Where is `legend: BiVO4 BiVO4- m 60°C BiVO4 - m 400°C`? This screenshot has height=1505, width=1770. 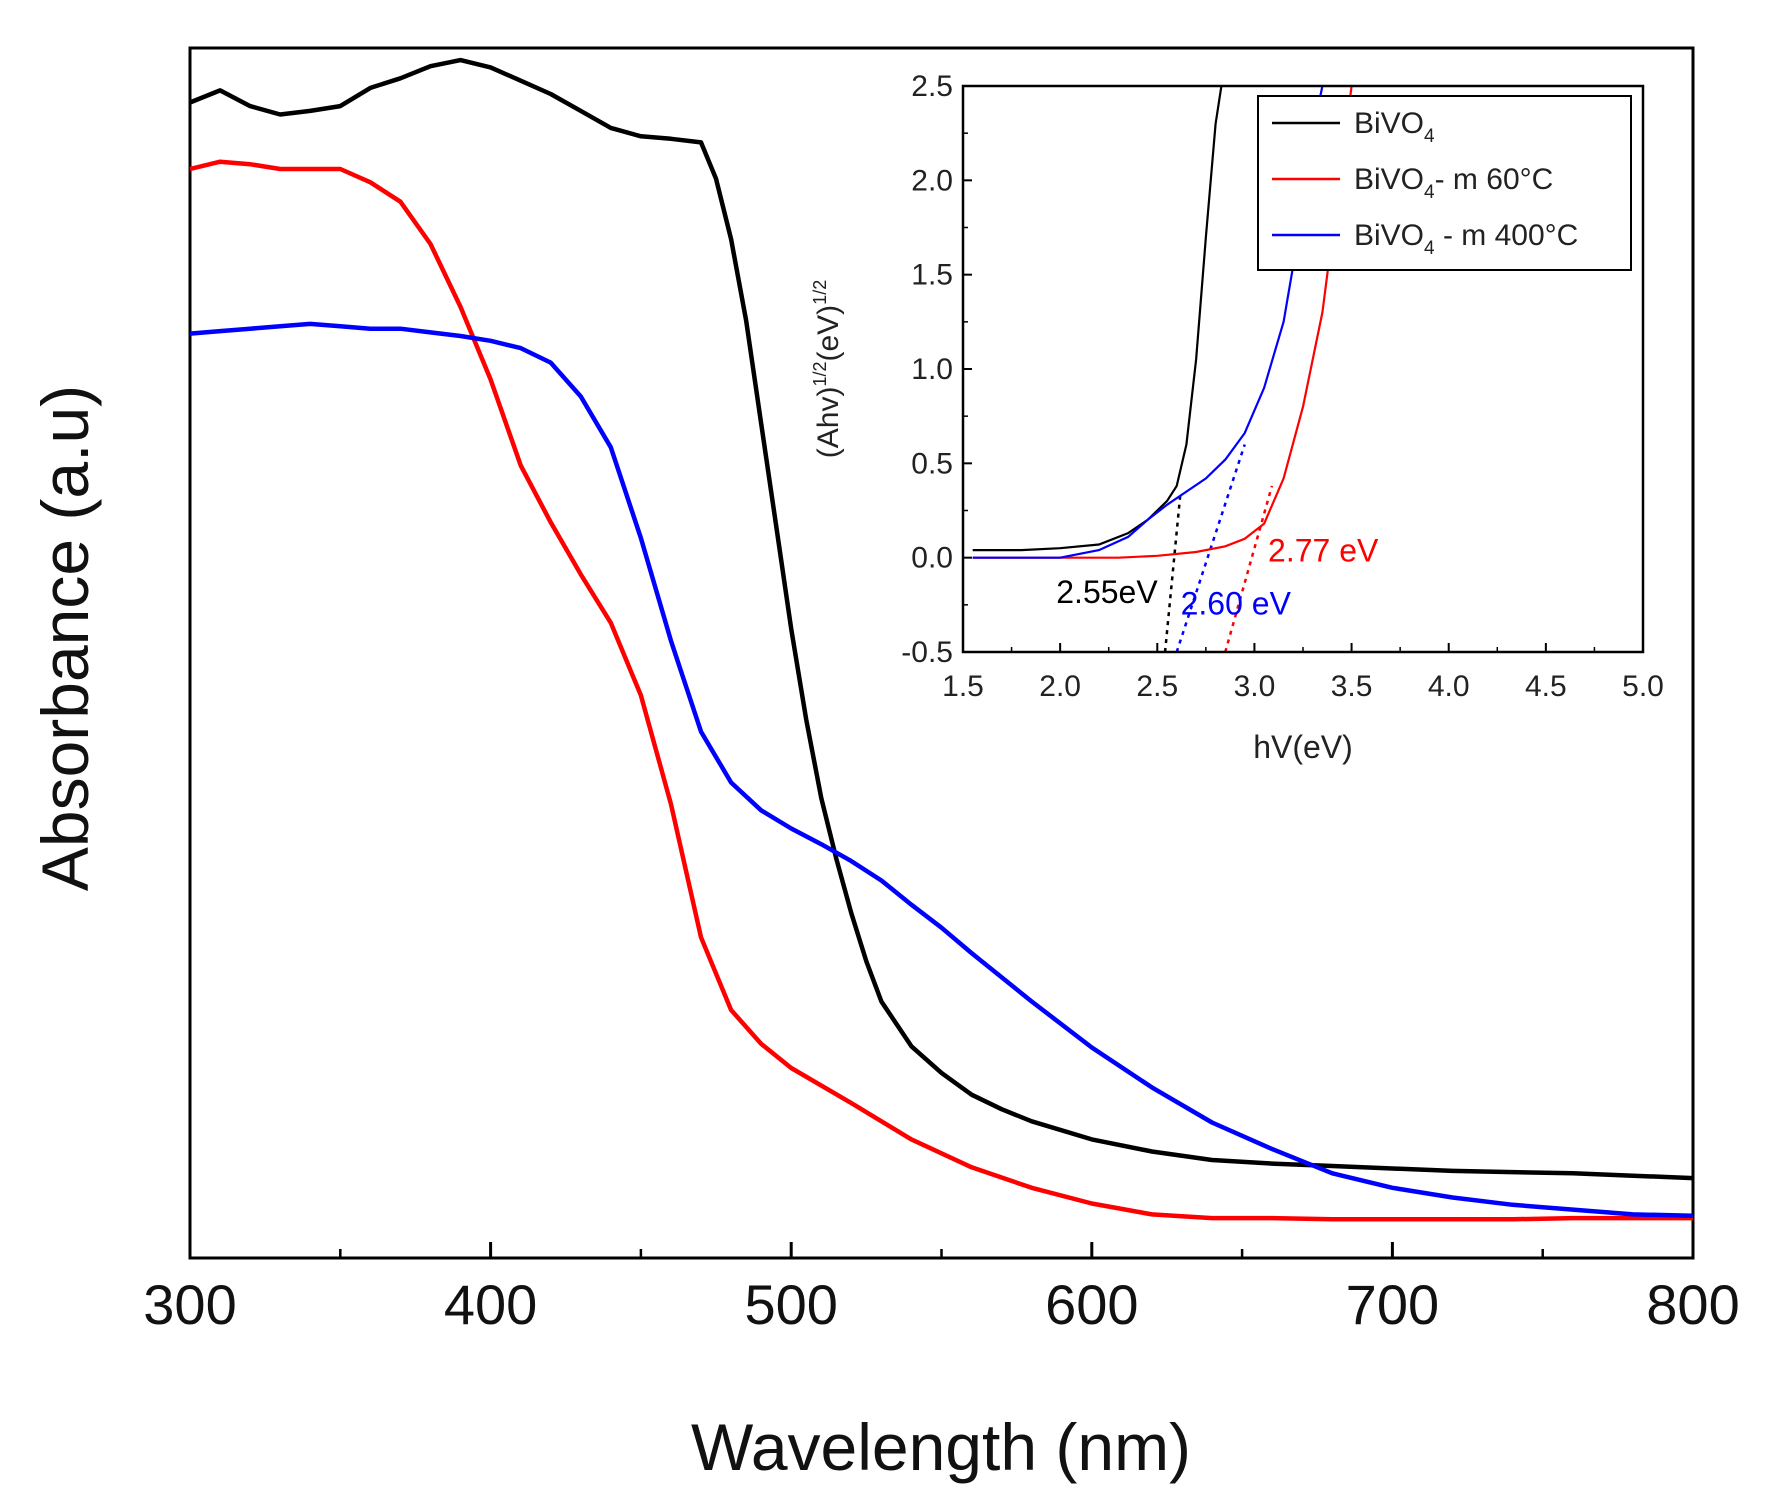
legend: BiVO4 BiVO4- m 60°C BiVO4 - m 400°C is located at coordinates (1444, 183).